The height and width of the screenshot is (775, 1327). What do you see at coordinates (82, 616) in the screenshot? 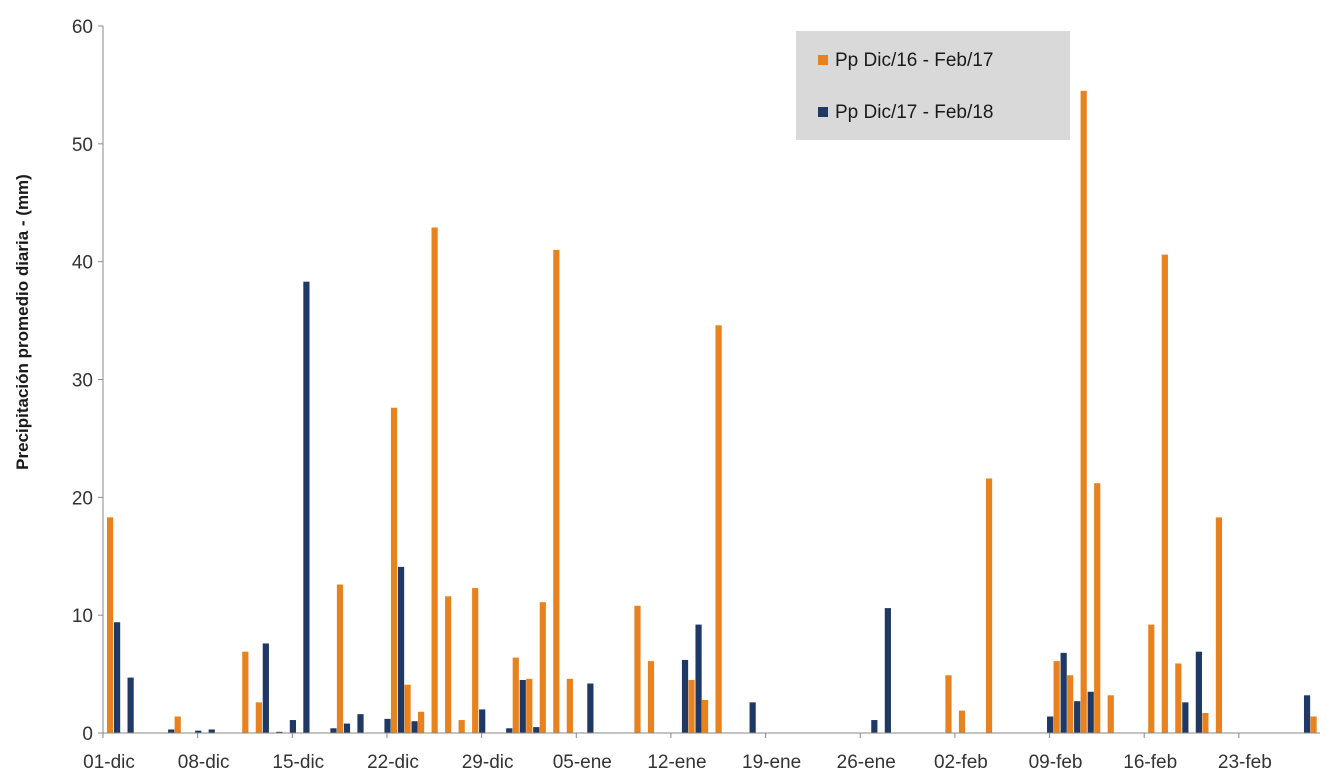
I see `y-tick-label-1: 10` at bounding box center [82, 616].